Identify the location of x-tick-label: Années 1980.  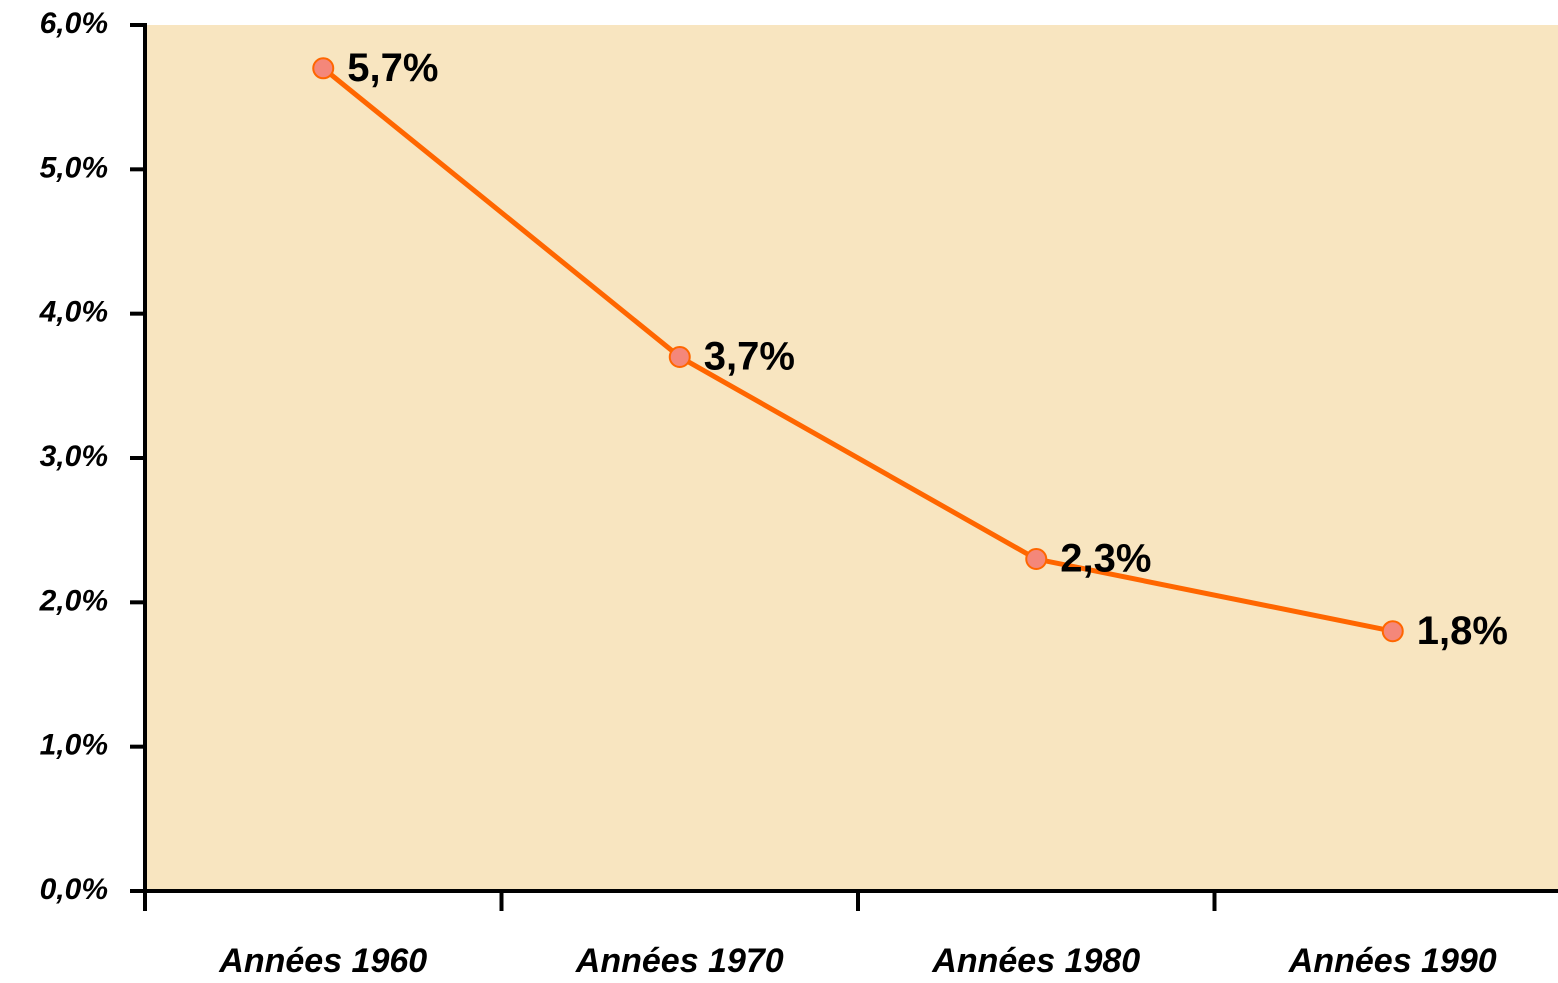
(1035, 961).